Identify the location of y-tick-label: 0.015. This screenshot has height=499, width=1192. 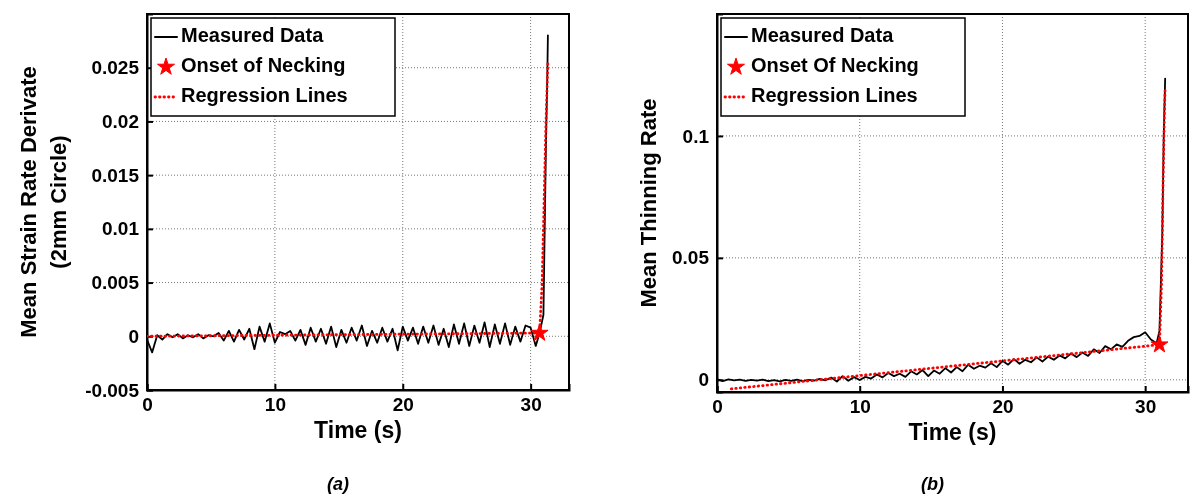
(115, 175).